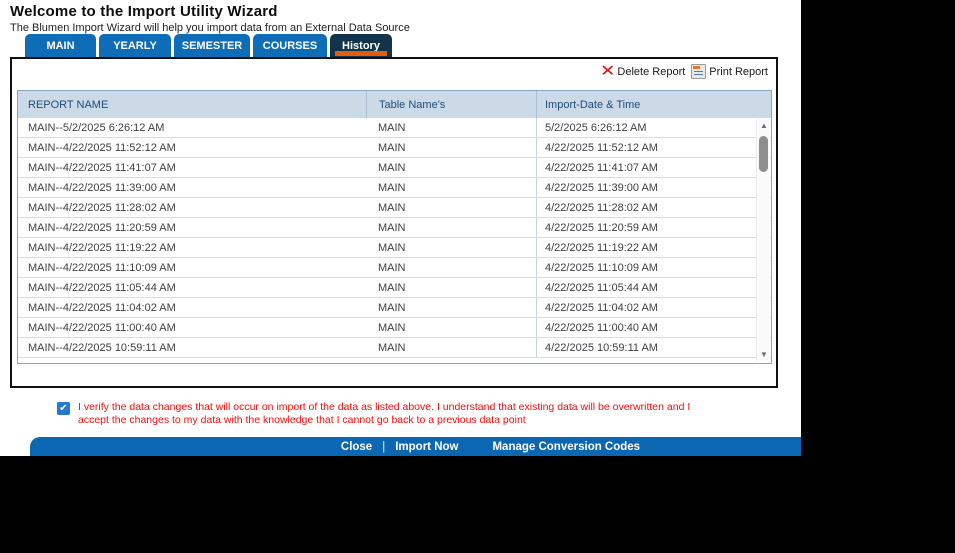 The image size is (955, 553). I want to click on tab-history-label: History, so click(361, 45).